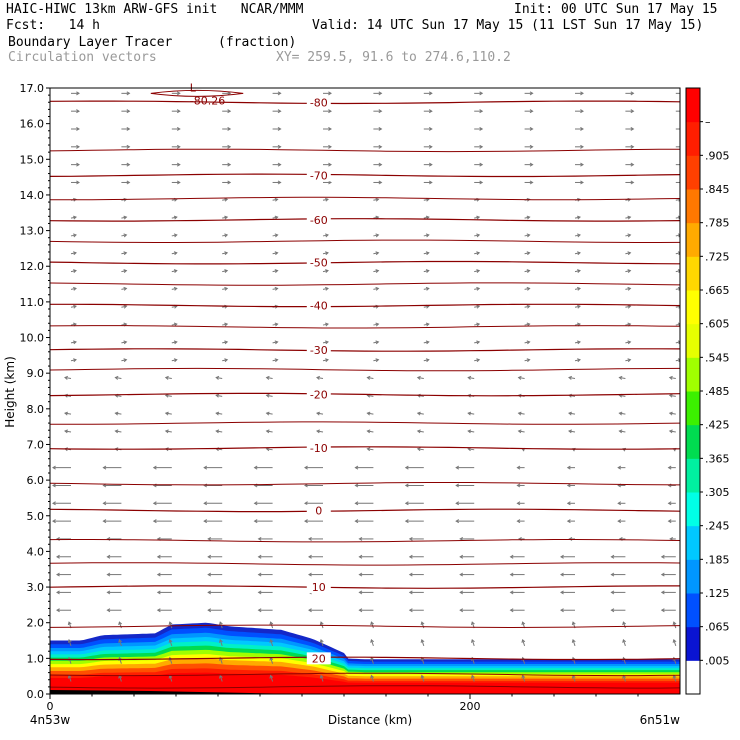 The width and height of the screenshot is (740, 740). What do you see at coordinates (370, 720) in the screenshot?
I see `x-axis-label: Distance (km)` at bounding box center [370, 720].